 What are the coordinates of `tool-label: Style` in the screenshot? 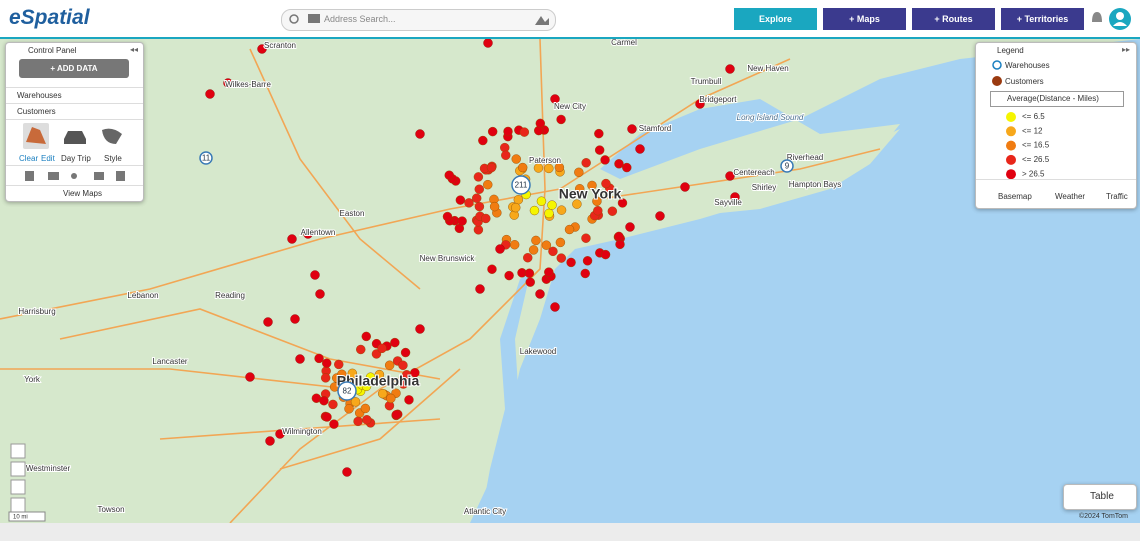 It's located at (113, 158).